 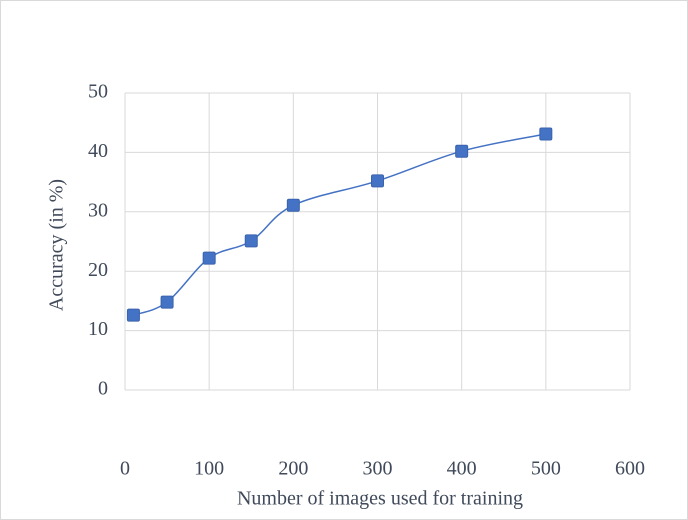 What do you see at coordinates (98, 210) in the screenshot?
I see `y-tick-label: 30` at bounding box center [98, 210].